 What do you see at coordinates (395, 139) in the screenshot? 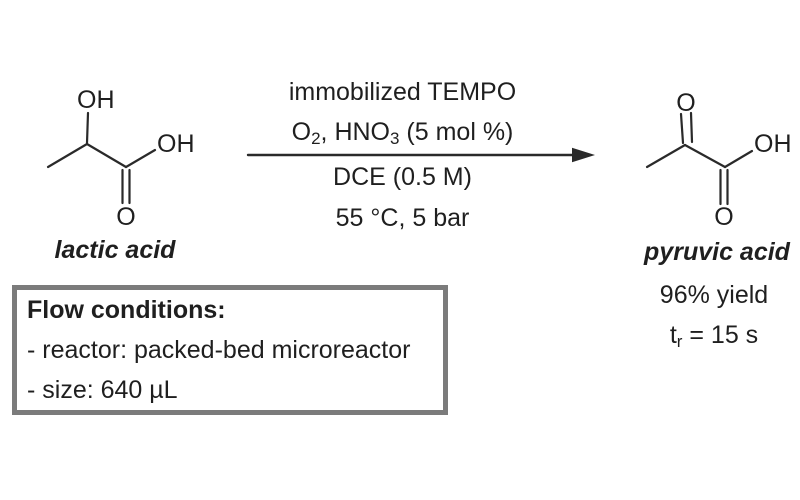
I see `condition-oxidant-sub: 3` at bounding box center [395, 139].